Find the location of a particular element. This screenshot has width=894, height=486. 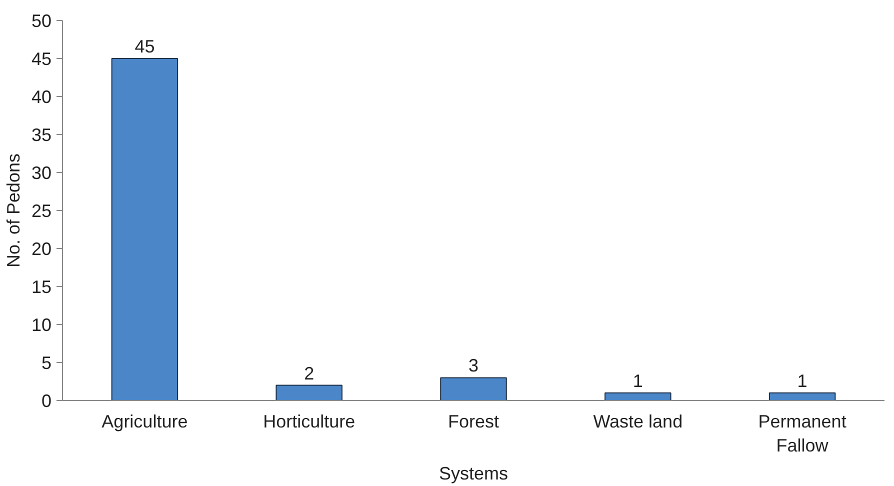

y-tick-label: 15 is located at coordinates (41, 287).